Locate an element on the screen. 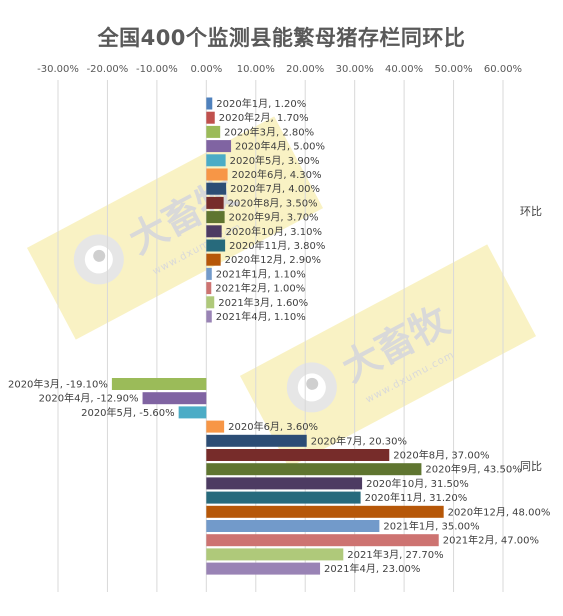  data-label: 2020年3月, -19.10% is located at coordinates (58, 384).